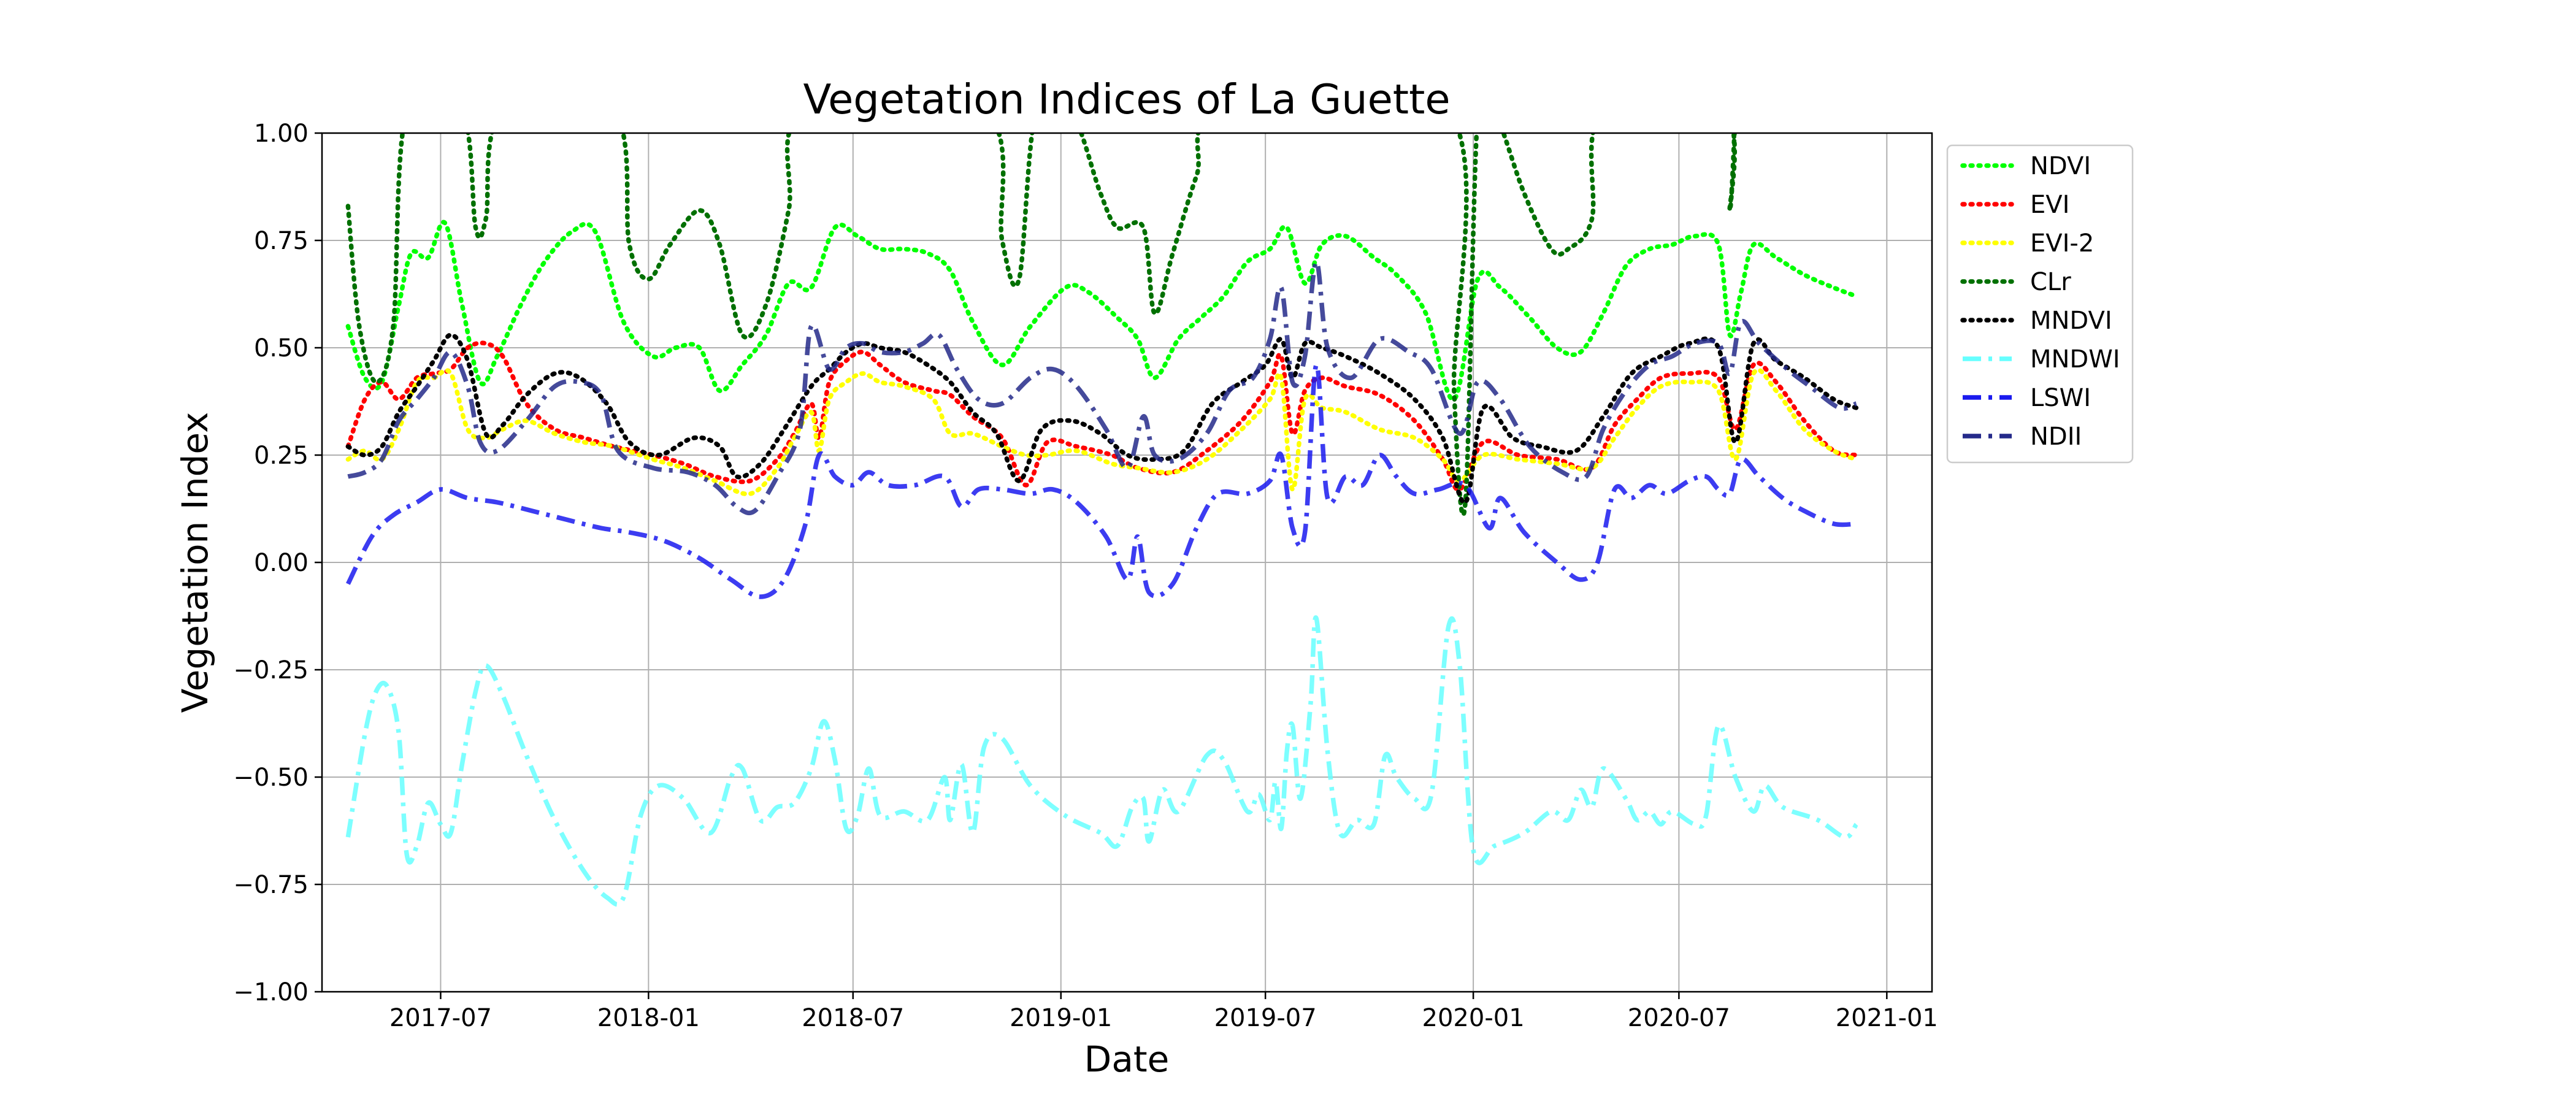  I want to click on chart-title: Vegetation Indices of La Guette, so click(1126, 99).